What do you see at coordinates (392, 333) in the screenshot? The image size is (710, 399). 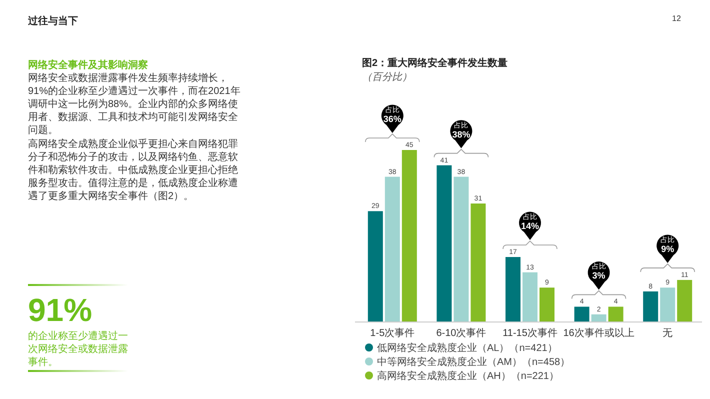 I see `x-tick-label: 1-5次事件` at bounding box center [392, 333].